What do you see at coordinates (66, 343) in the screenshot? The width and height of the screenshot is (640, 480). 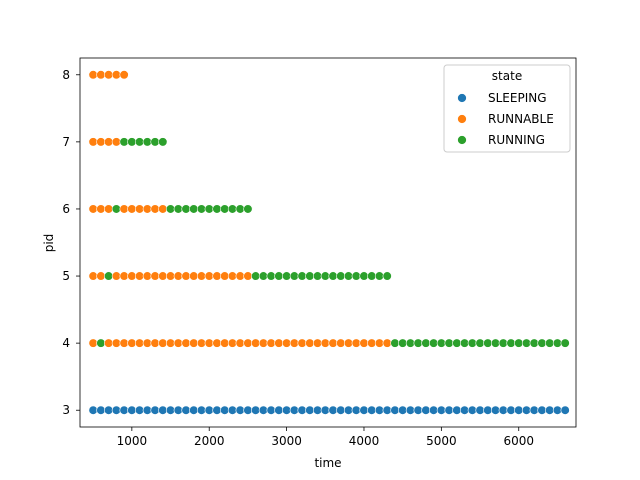 I see `y-tick-label: 4` at bounding box center [66, 343].